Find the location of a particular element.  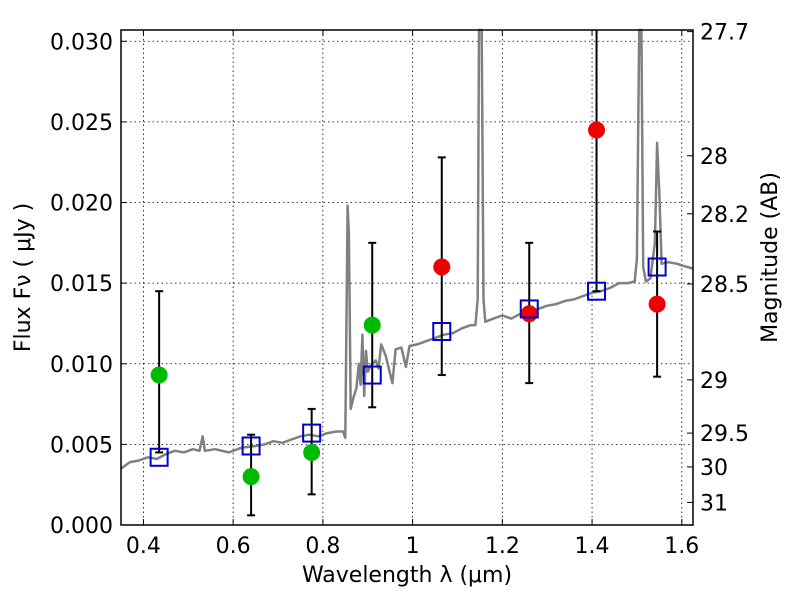

y-axis-title: Flux Fν ( μJy ) is located at coordinates (23, 277).